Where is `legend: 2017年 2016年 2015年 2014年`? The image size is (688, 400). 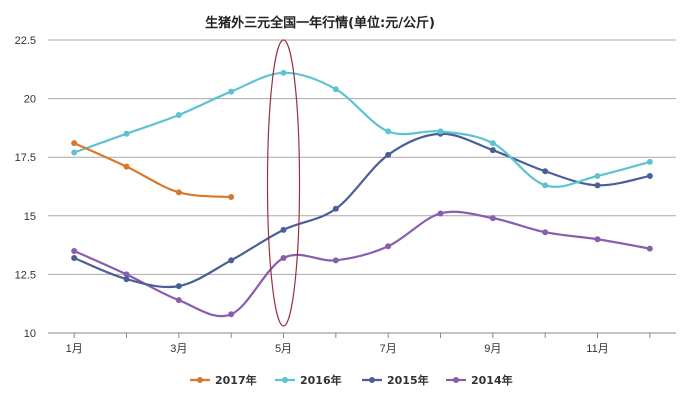
legend: 2017年 2016年 2015年 2014年 is located at coordinates (351, 380).